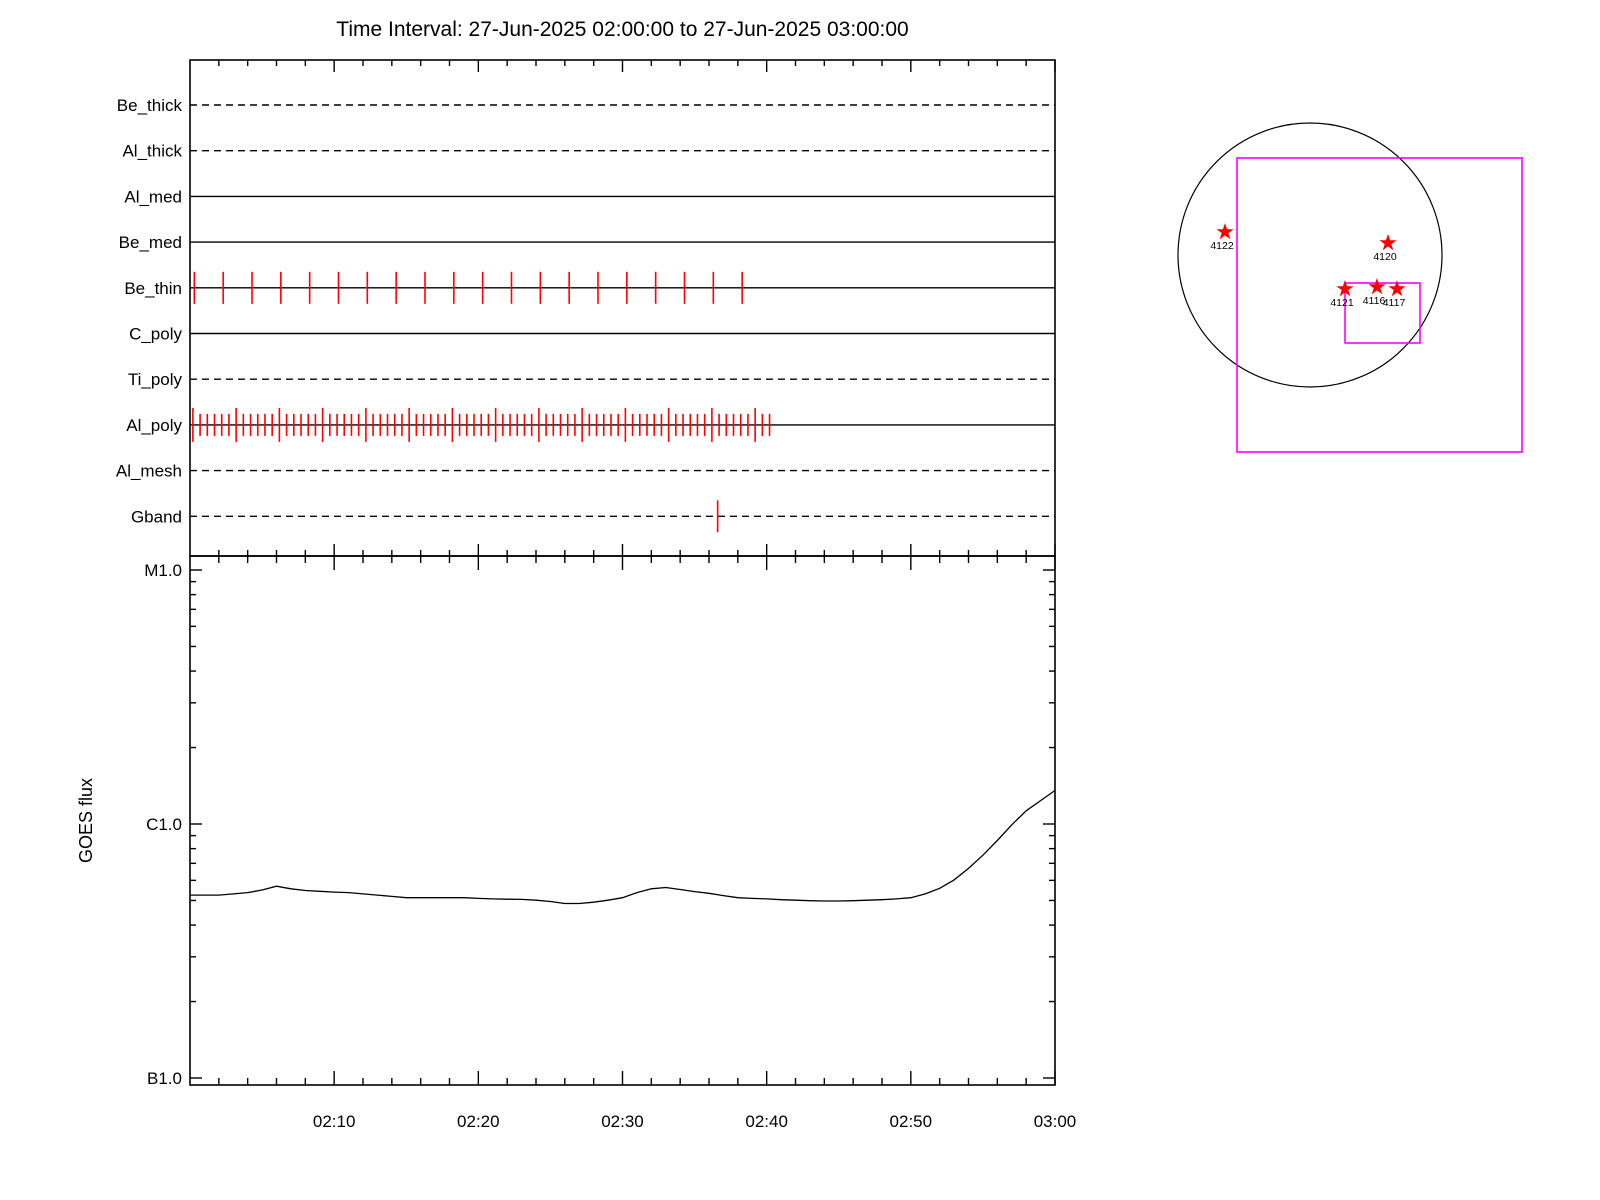 The image size is (1600, 1200). Describe the element at coordinates (150, 105) in the screenshot. I see `filter-row-label: Be_thick` at that location.